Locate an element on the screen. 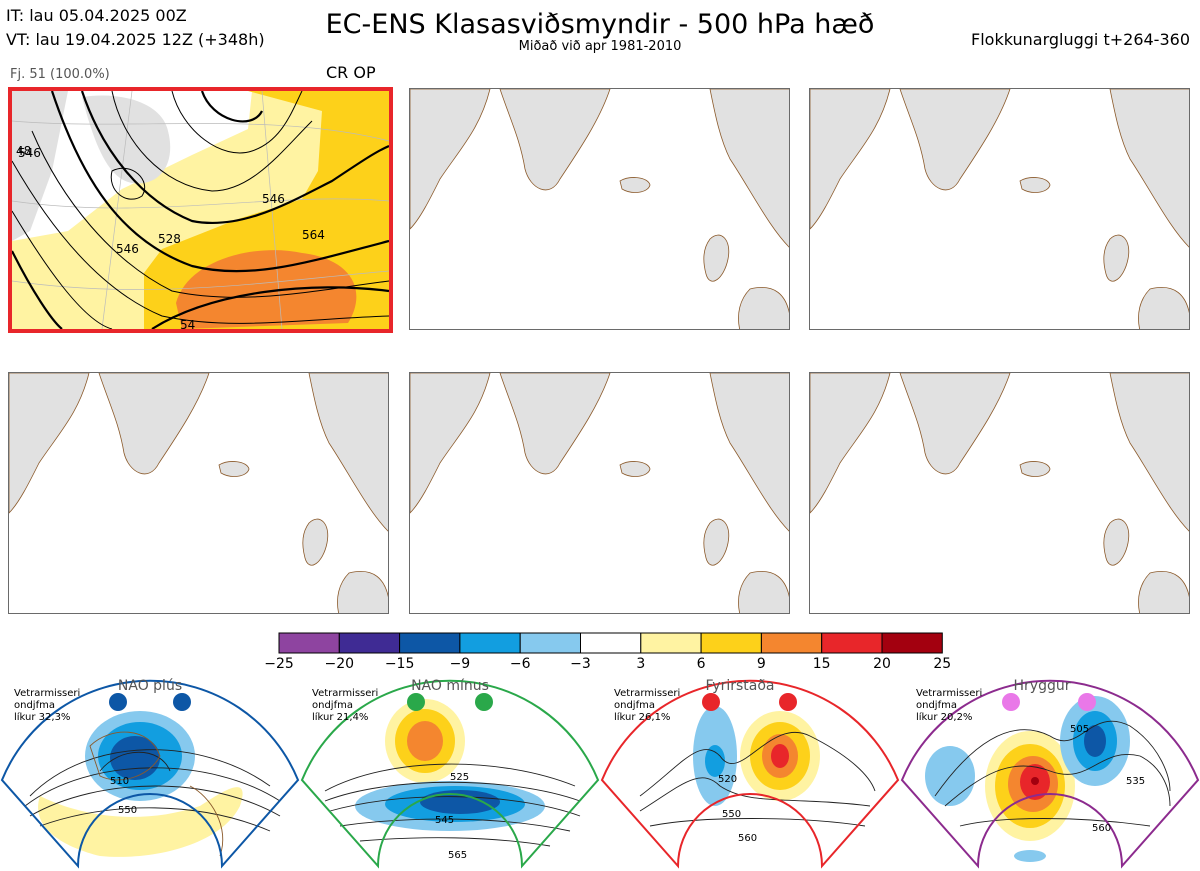 This screenshot has height=871, width=1200. regime-info: Vetrarmisseri ondjfma líkur 21,4% is located at coordinates (352, 706).